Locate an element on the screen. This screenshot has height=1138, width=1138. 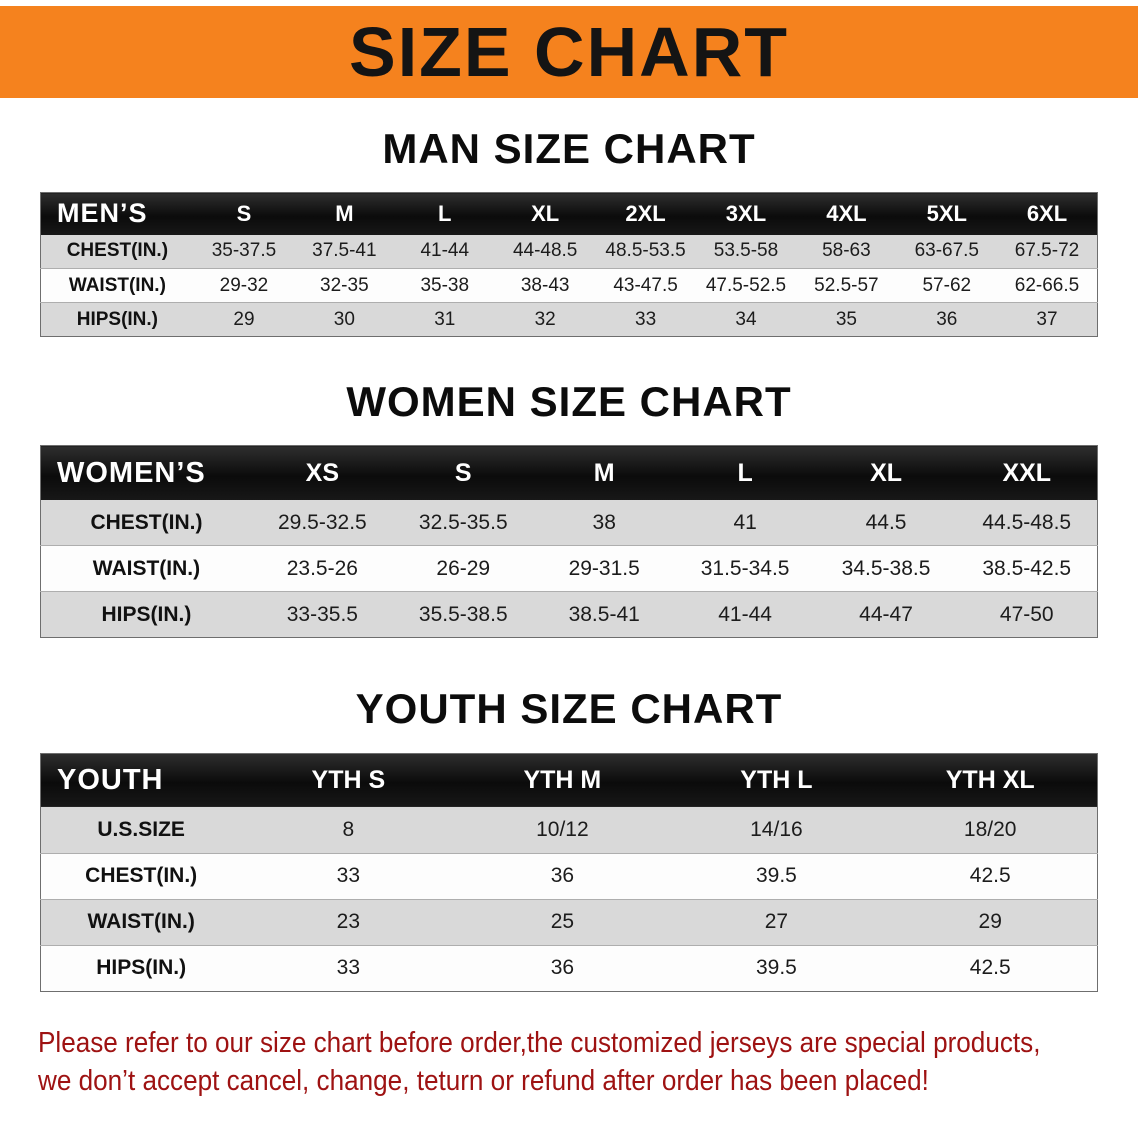
header-row: YOUTH YTH S YTH M YTH L YTH XL is located at coordinates (569, 780).